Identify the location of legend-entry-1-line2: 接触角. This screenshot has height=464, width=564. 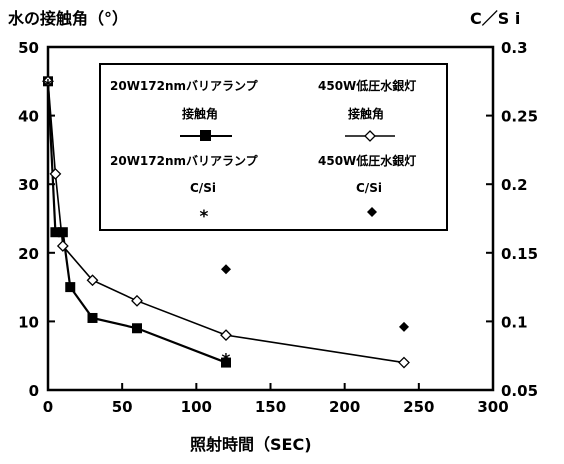
(200, 113).